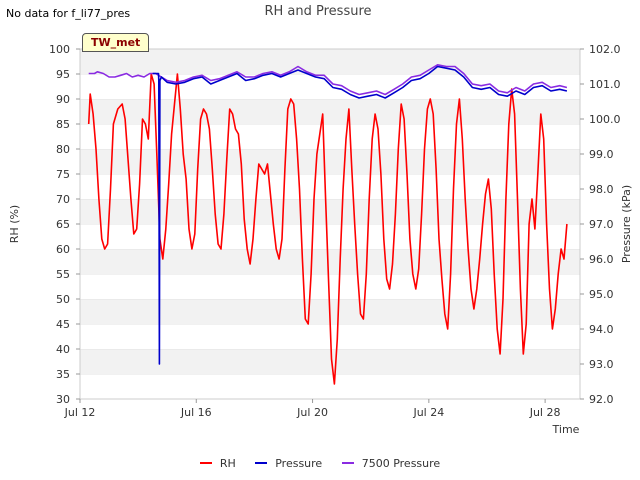  I want to click on y-axis-left: 30 35 40 45 50 55 60 65 70 75 80 85 90 95 100, so click(64, 224).